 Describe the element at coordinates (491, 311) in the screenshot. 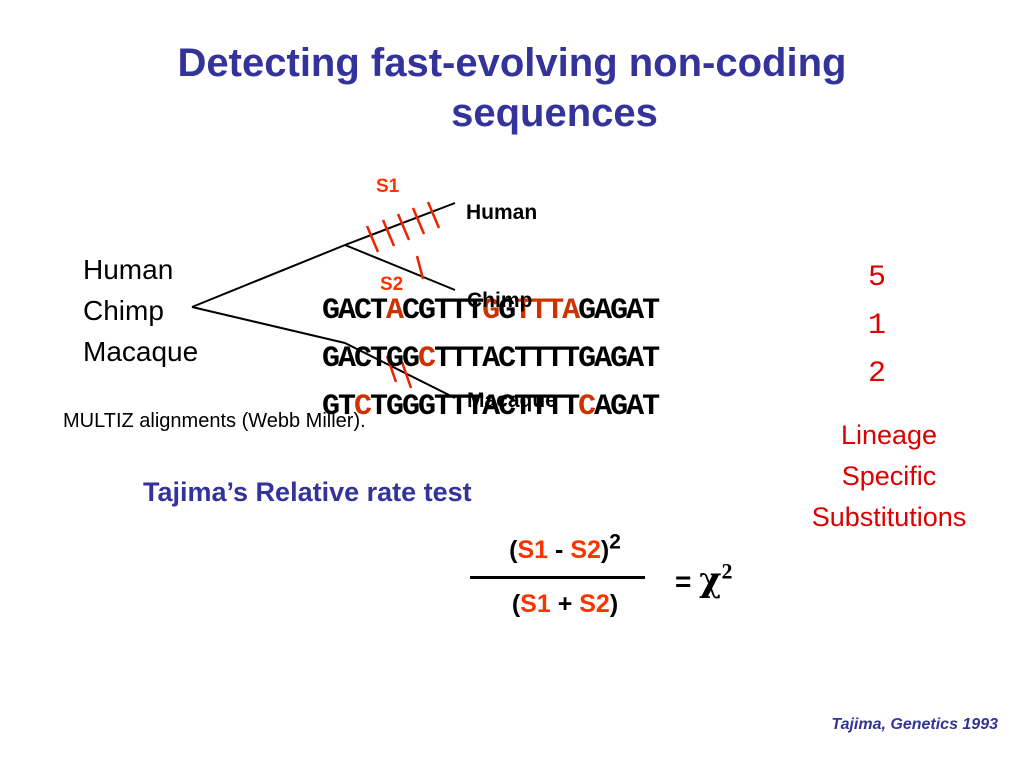

I see `seq-segment-substitution: G` at that location.